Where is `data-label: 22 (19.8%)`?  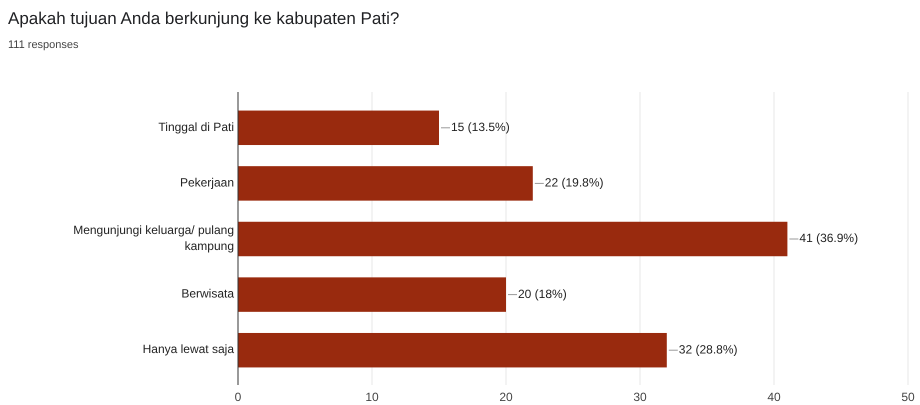
data-label: 22 (19.8%) is located at coordinates (574, 183).